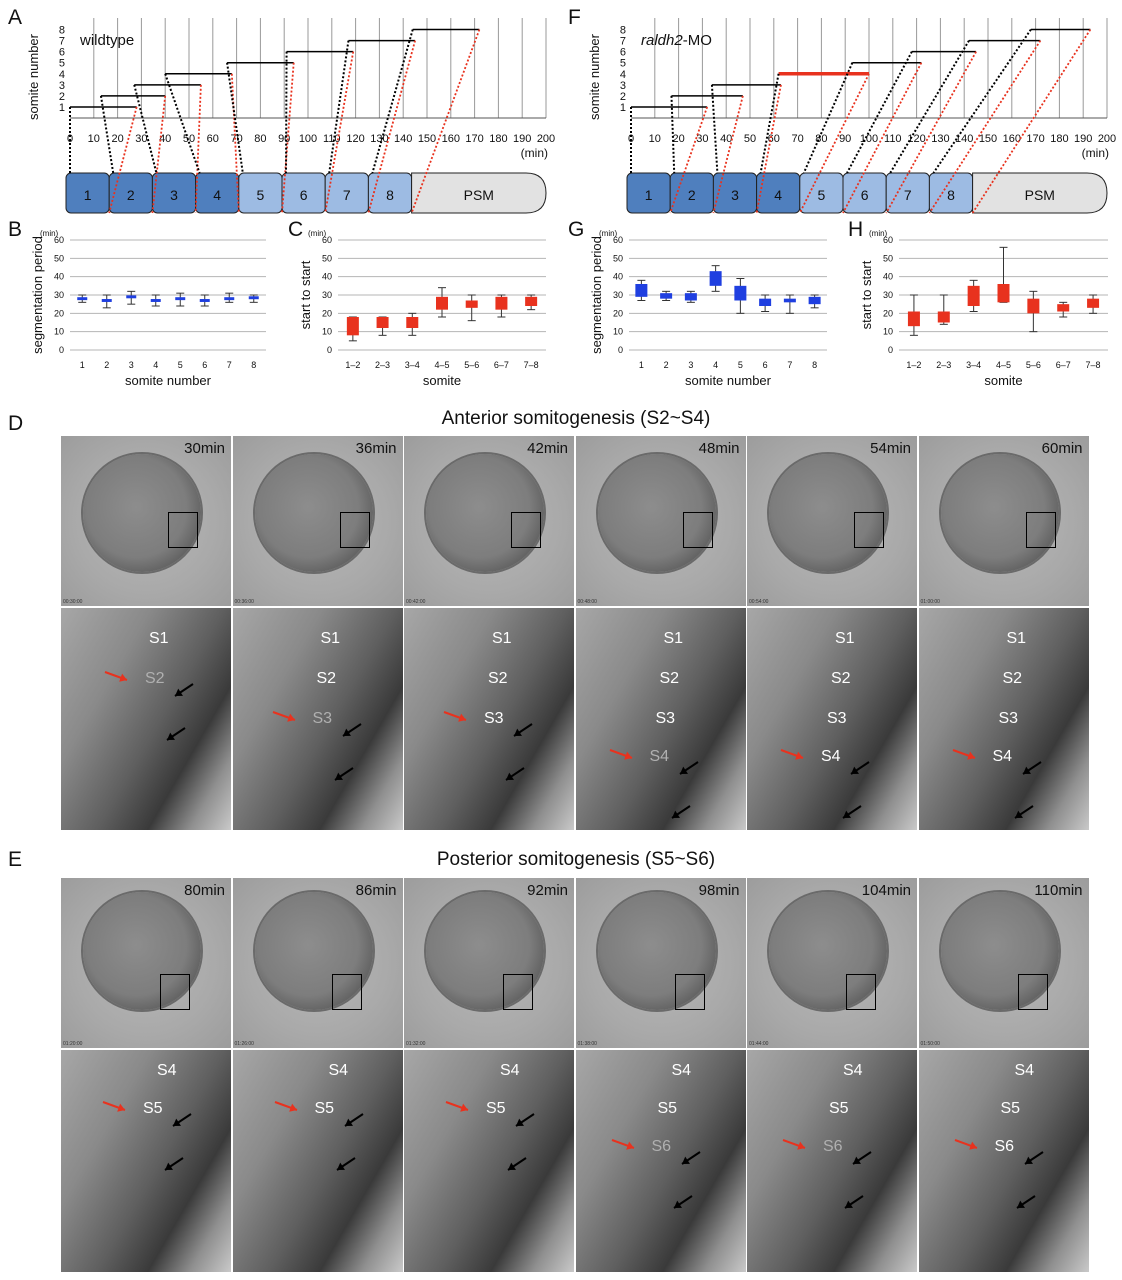  I want to click on timepoint-label: 54min, so click(890, 448).